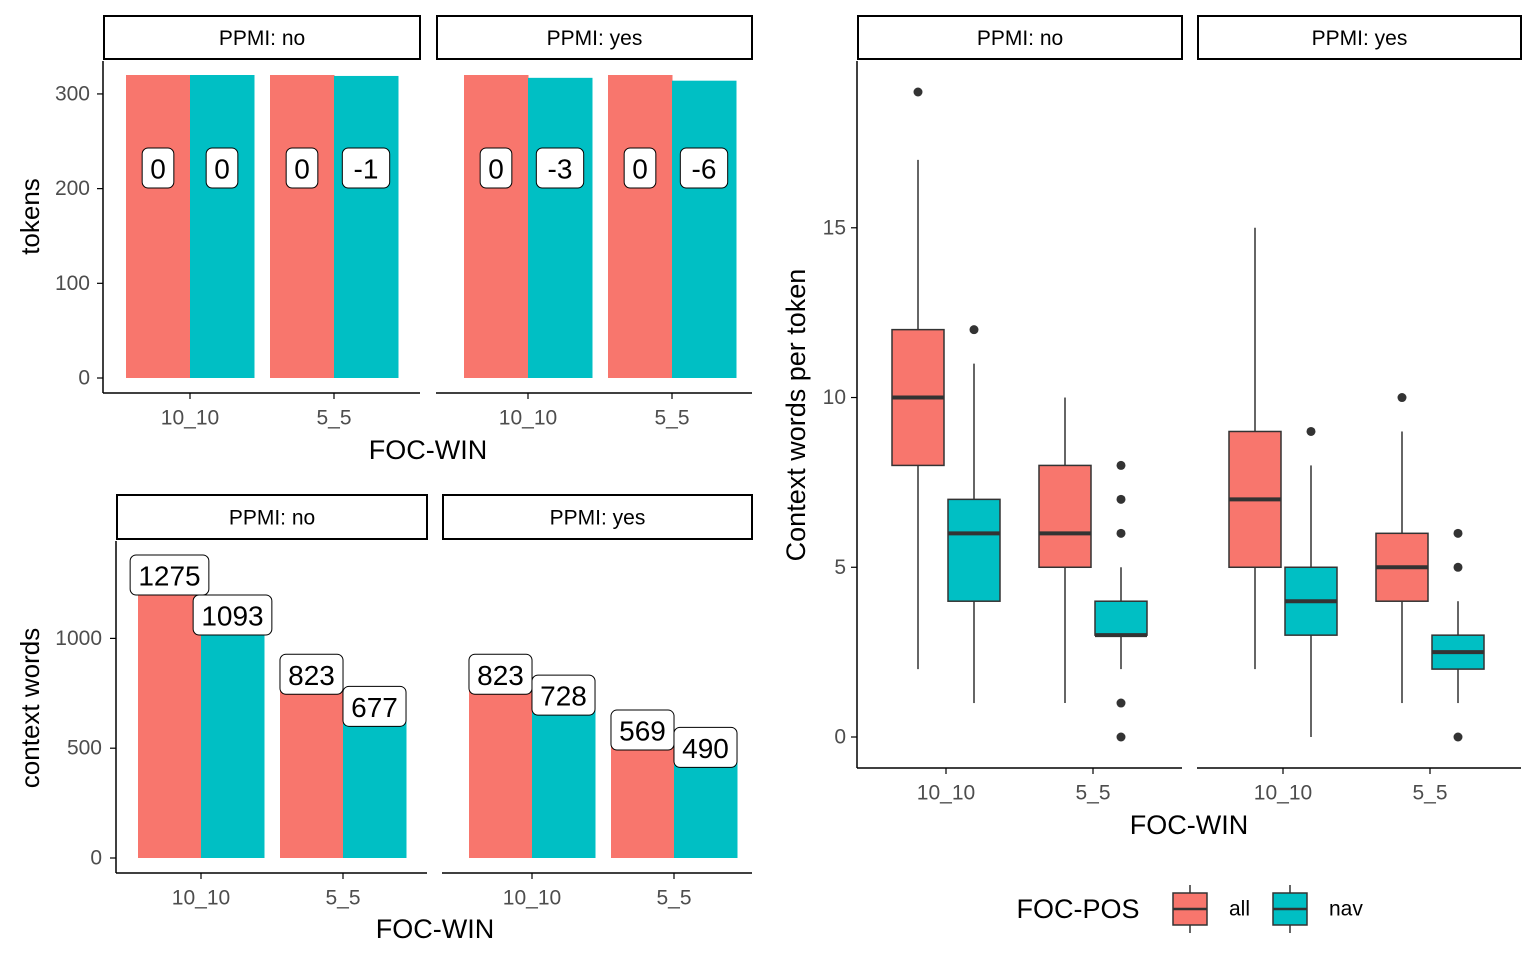 The image size is (1536, 960). What do you see at coordinates (1189, 825) in the screenshot?
I see `boxplot-xlabel: FOC-WIN` at bounding box center [1189, 825].